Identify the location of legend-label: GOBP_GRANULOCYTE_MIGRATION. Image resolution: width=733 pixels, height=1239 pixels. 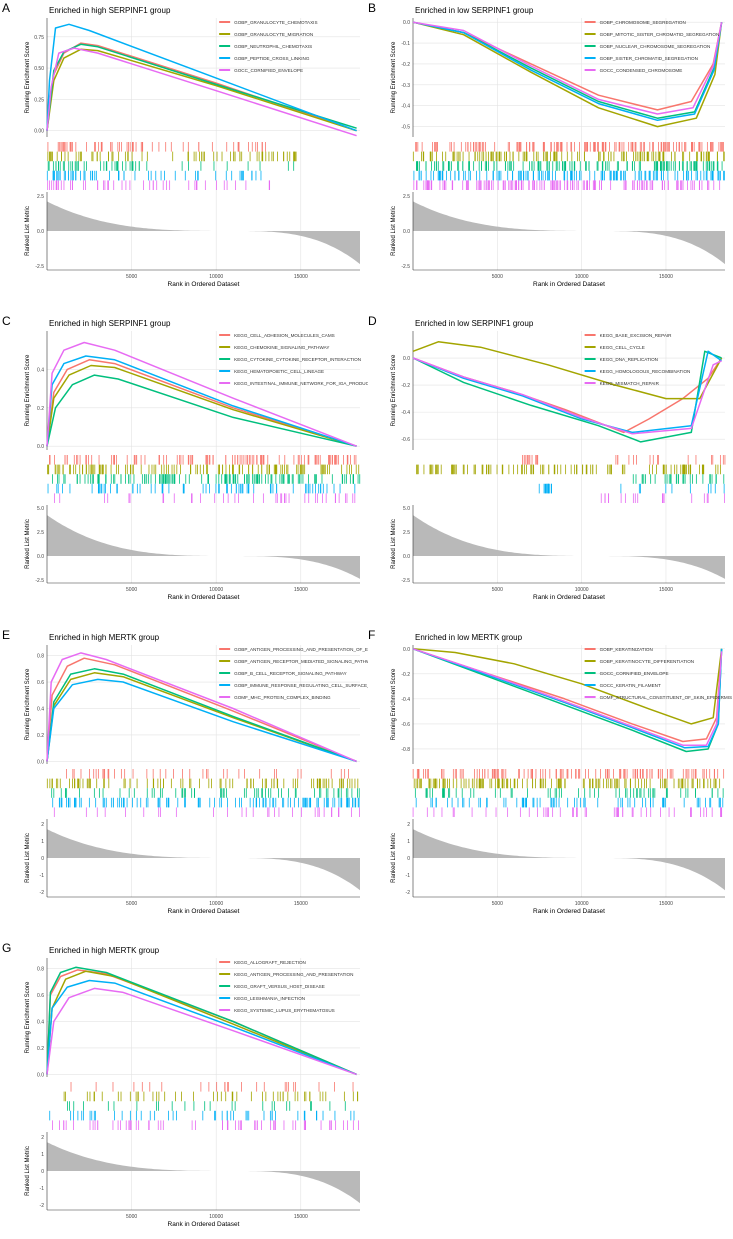
(273, 34).